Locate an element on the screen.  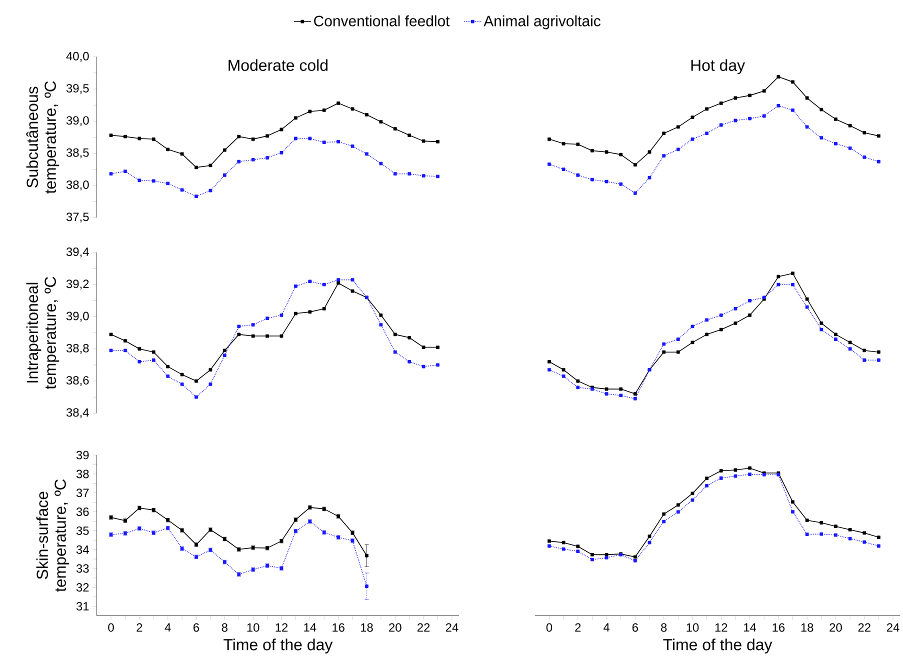
x-tick-label: 16 is located at coordinates (338, 627).